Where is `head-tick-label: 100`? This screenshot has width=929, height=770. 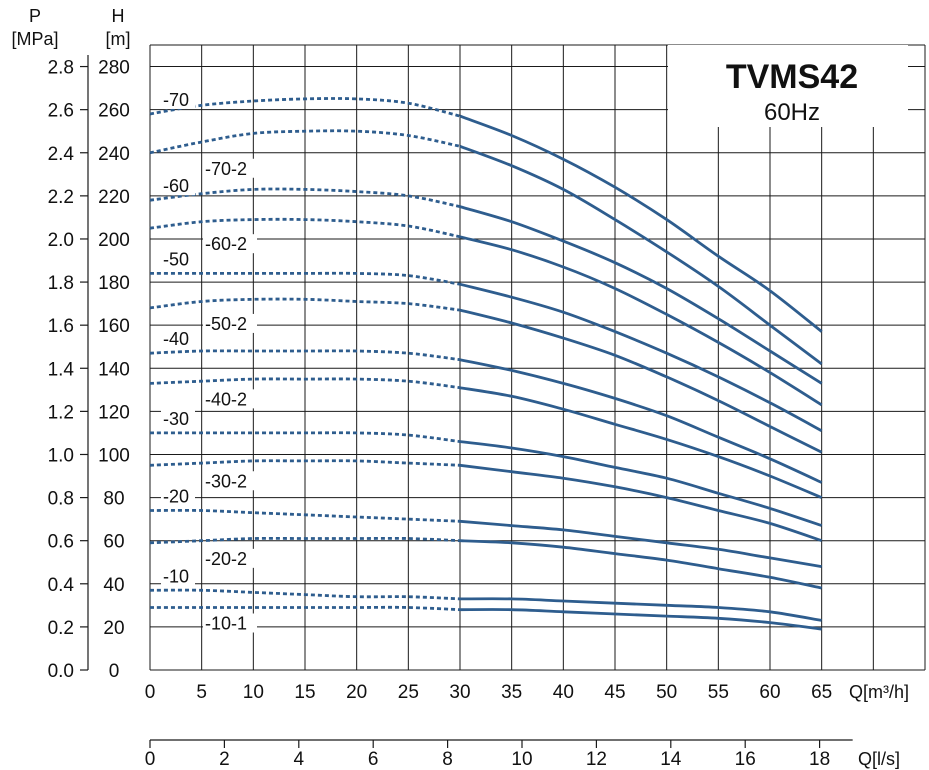
head-tick-label: 100 is located at coordinates (114, 455).